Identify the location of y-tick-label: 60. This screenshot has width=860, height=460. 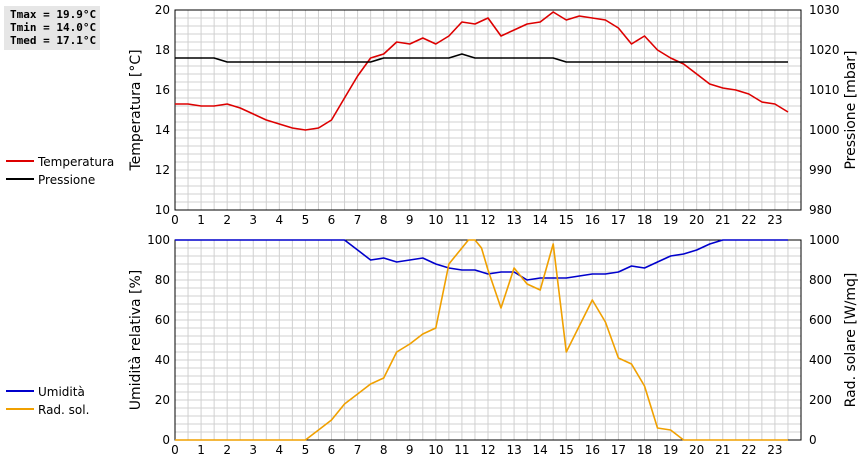
(162, 320).